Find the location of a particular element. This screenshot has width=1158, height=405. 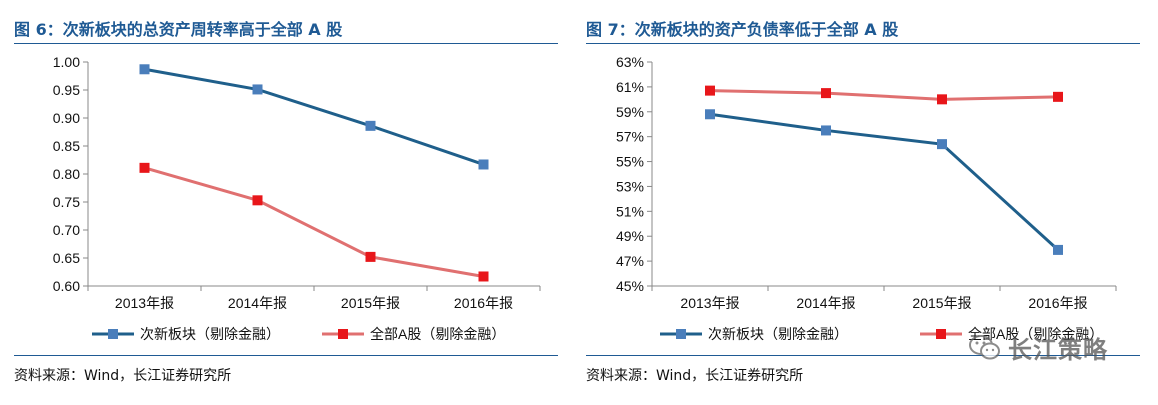

y-tick-label: 59% is located at coordinates (630, 112).